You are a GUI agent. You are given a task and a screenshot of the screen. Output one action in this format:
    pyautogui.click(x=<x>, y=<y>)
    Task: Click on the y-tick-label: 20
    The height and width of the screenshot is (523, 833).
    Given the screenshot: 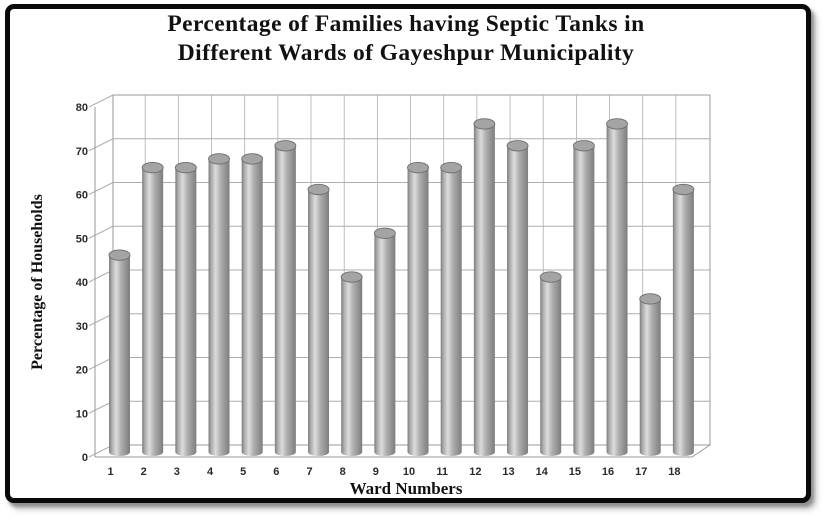 What is the action you would take?
    pyautogui.click(x=82, y=371)
    